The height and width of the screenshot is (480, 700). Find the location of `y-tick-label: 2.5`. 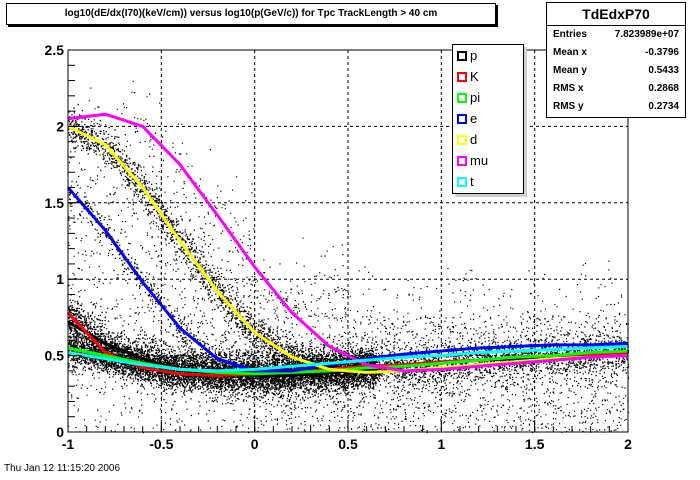

y-tick-label: 2.5 is located at coordinates (55, 50).